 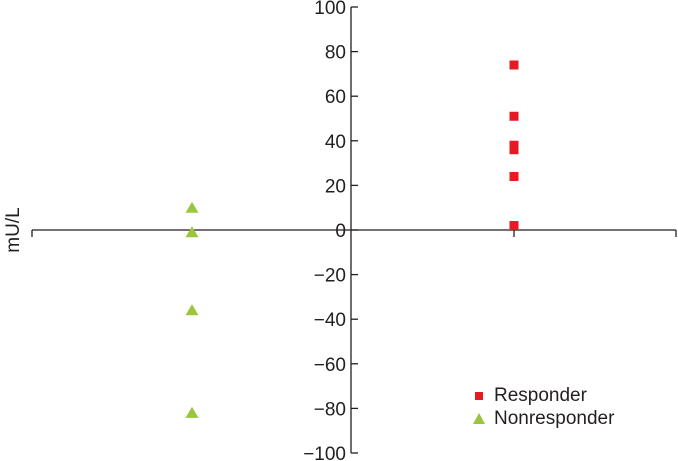 I want to click on legend-item-nonresponder: Nonresponder, so click(x=541, y=418).